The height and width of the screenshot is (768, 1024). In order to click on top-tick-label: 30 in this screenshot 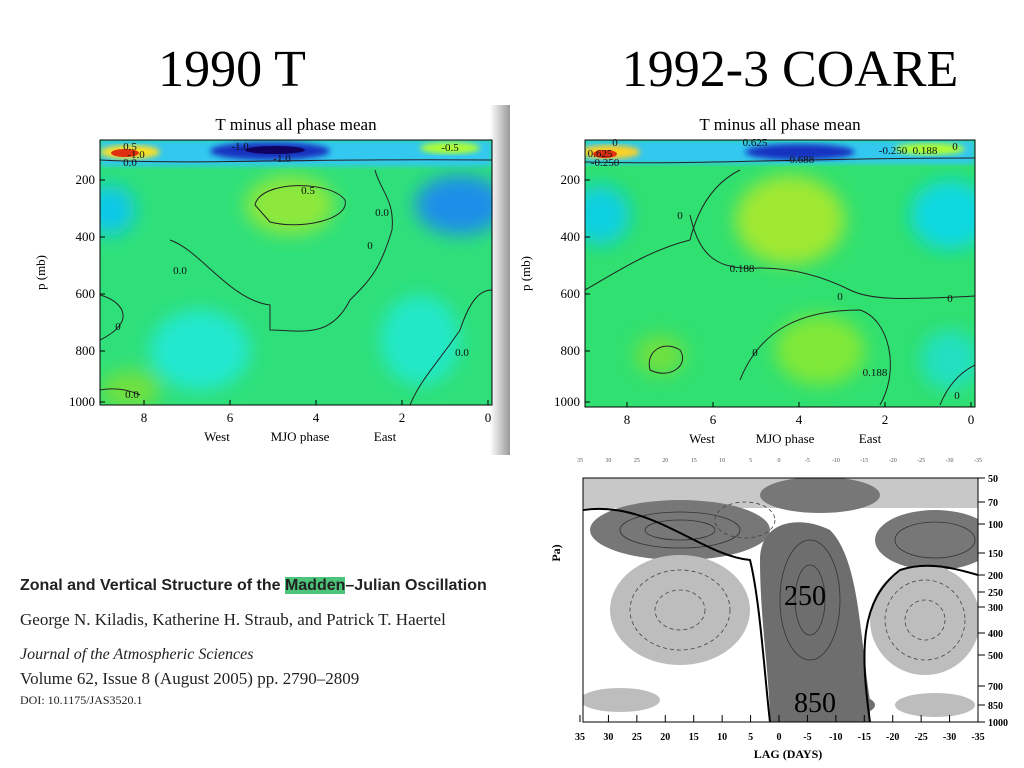, I will do `click(608, 461)`.